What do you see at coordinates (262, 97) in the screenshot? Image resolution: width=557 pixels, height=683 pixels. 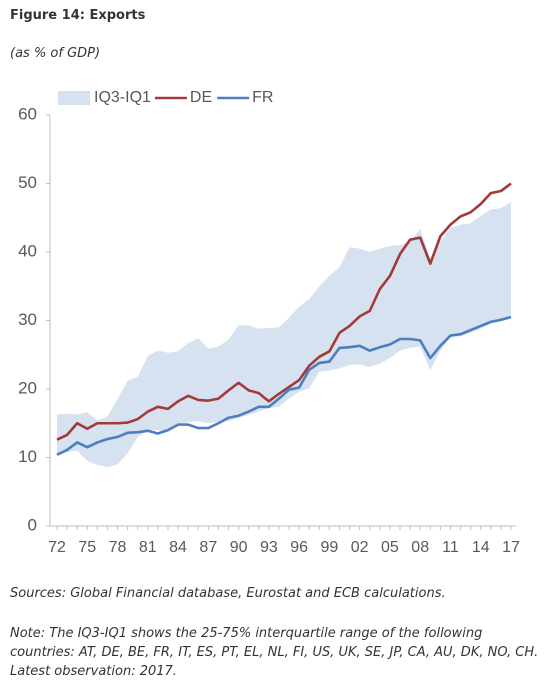 I see `legend-label: FR` at bounding box center [262, 97].